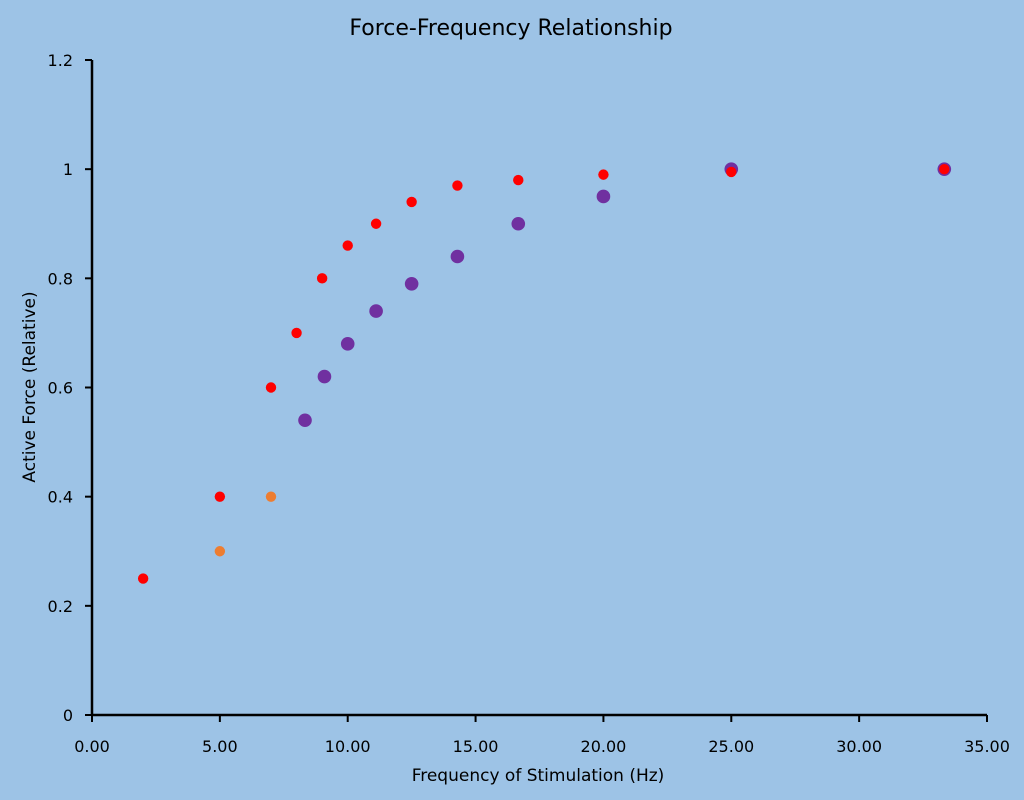  I want to click on y-tick-label: 0, so click(68, 715).